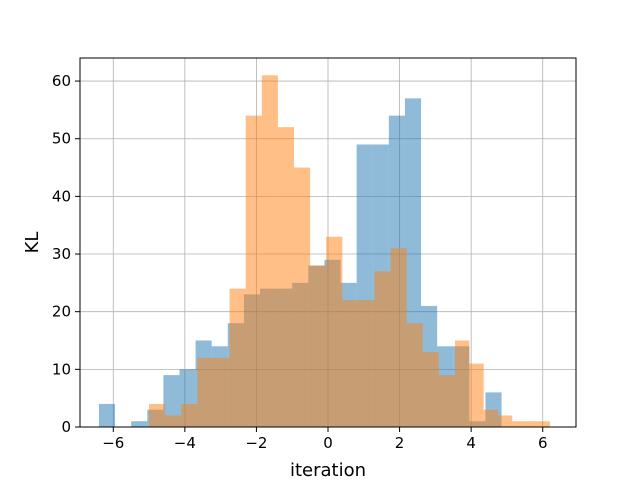 The image size is (640, 484). What do you see at coordinates (256, 443) in the screenshot?
I see `x-tick-label-2: −2` at bounding box center [256, 443].